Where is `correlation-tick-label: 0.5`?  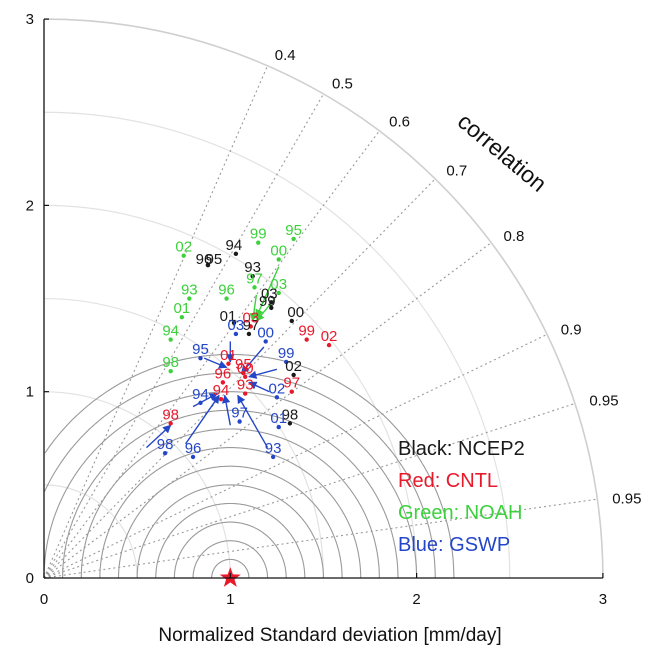 correlation-tick-label: 0.5 is located at coordinates (342, 84).